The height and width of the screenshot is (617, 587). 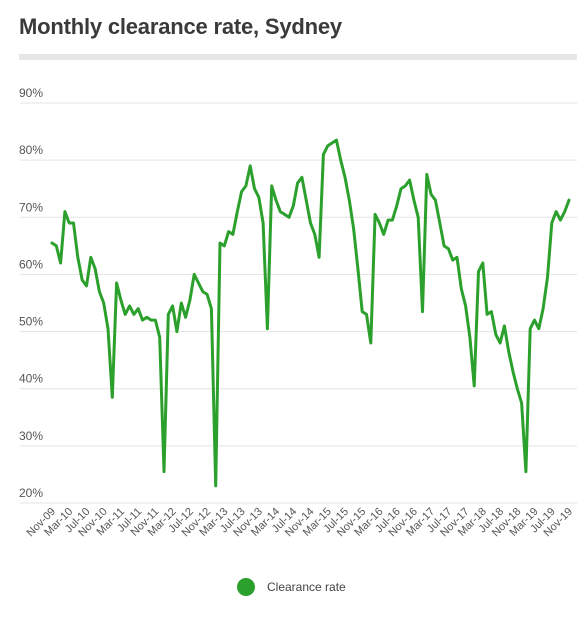 I want to click on y-tick-label: 80%, so click(x=31, y=150).